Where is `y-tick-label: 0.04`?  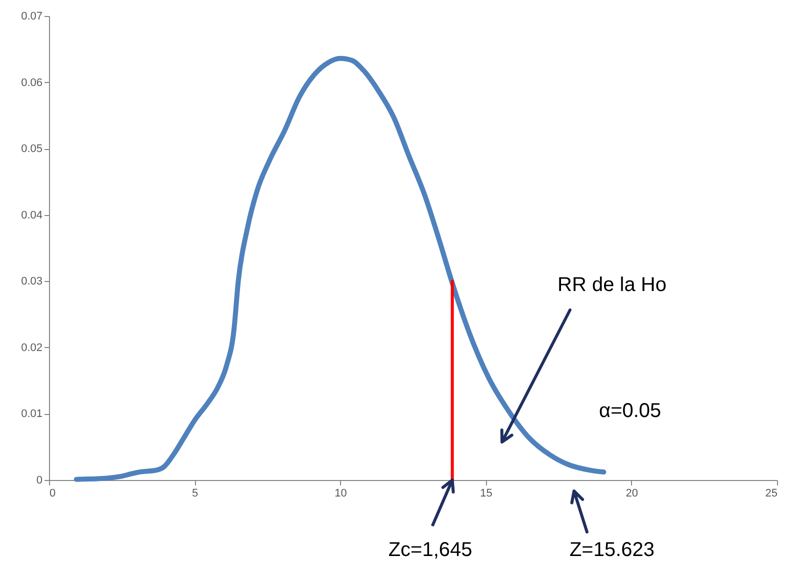
y-tick-label: 0.04 is located at coordinates (31, 215).